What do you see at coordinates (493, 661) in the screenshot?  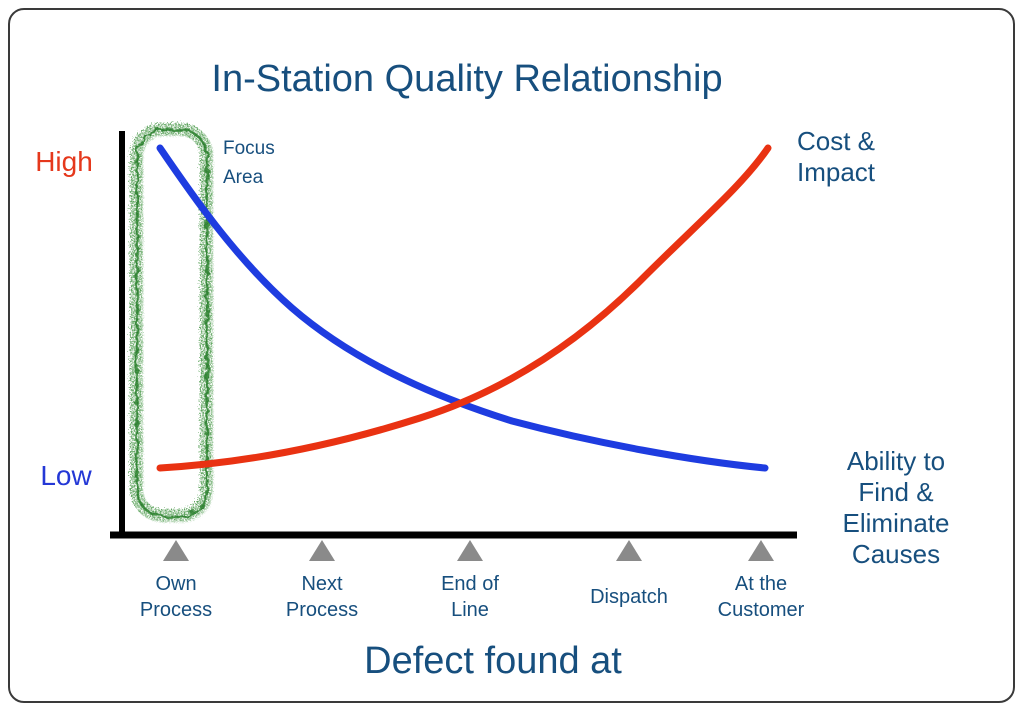 I see `x-axis-title: Defect found at` at bounding box center [493, 661].